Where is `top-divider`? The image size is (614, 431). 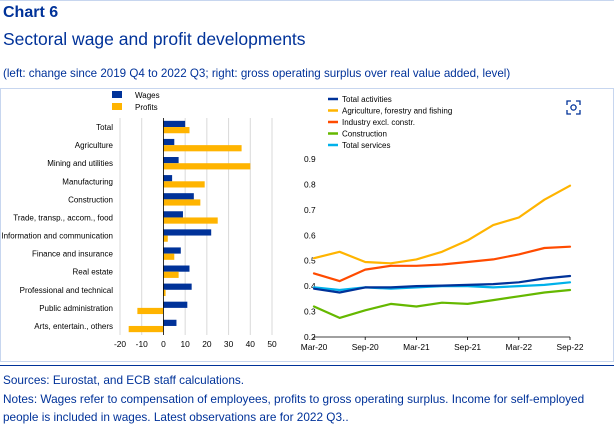 top-divider is located at coordinates (307, 0).